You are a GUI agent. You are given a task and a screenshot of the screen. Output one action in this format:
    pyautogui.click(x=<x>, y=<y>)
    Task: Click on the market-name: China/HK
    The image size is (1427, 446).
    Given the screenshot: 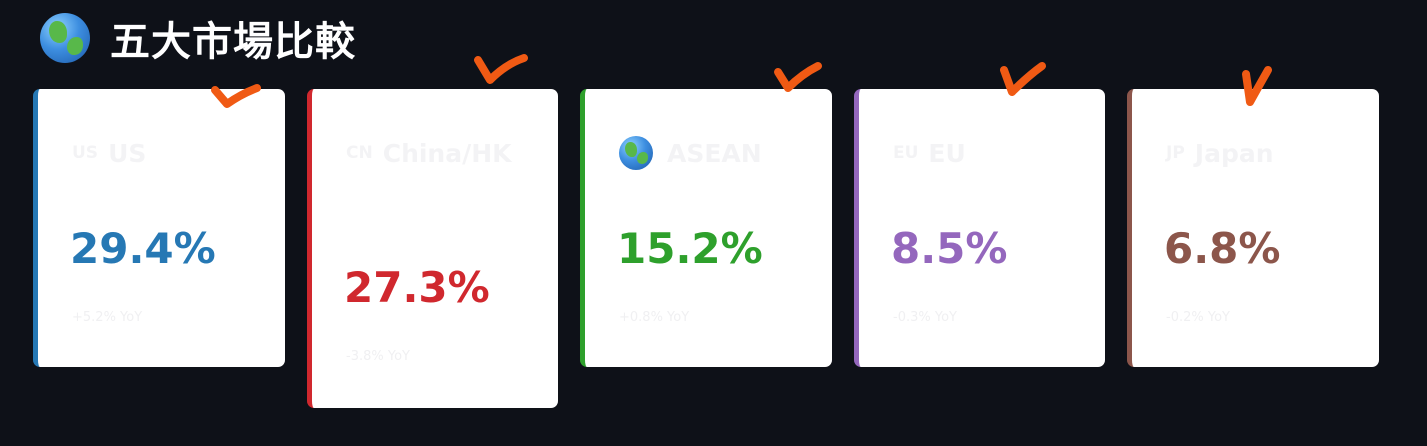 What is the action you would take?
    pyautogui.click(x=447, y=153)
    